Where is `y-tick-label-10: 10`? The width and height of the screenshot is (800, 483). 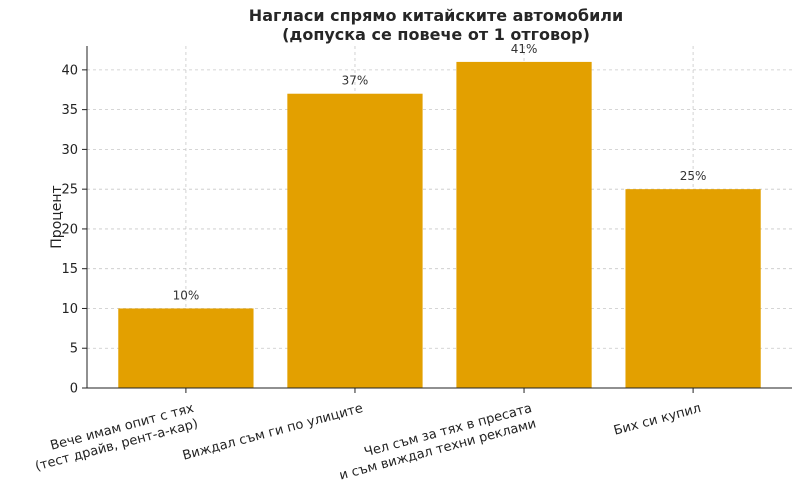
y-tick-label-10: 10 is located at coordinates (69, 309).